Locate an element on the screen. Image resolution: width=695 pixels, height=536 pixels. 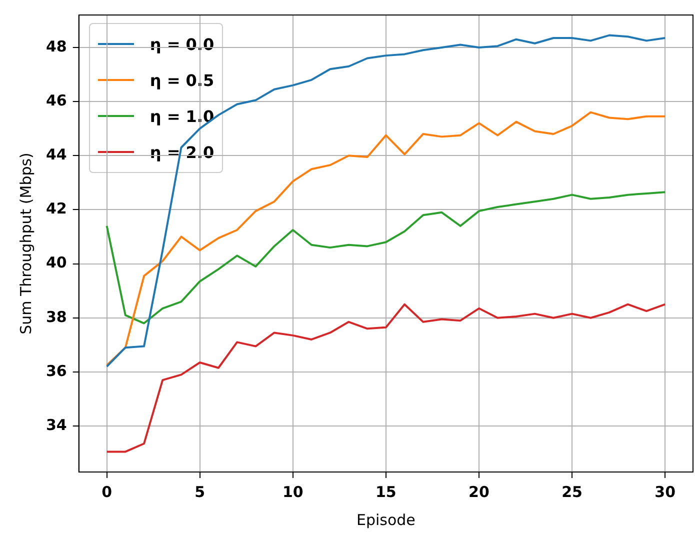
y-tick-label: 44 is located at coordinates (56, 155).